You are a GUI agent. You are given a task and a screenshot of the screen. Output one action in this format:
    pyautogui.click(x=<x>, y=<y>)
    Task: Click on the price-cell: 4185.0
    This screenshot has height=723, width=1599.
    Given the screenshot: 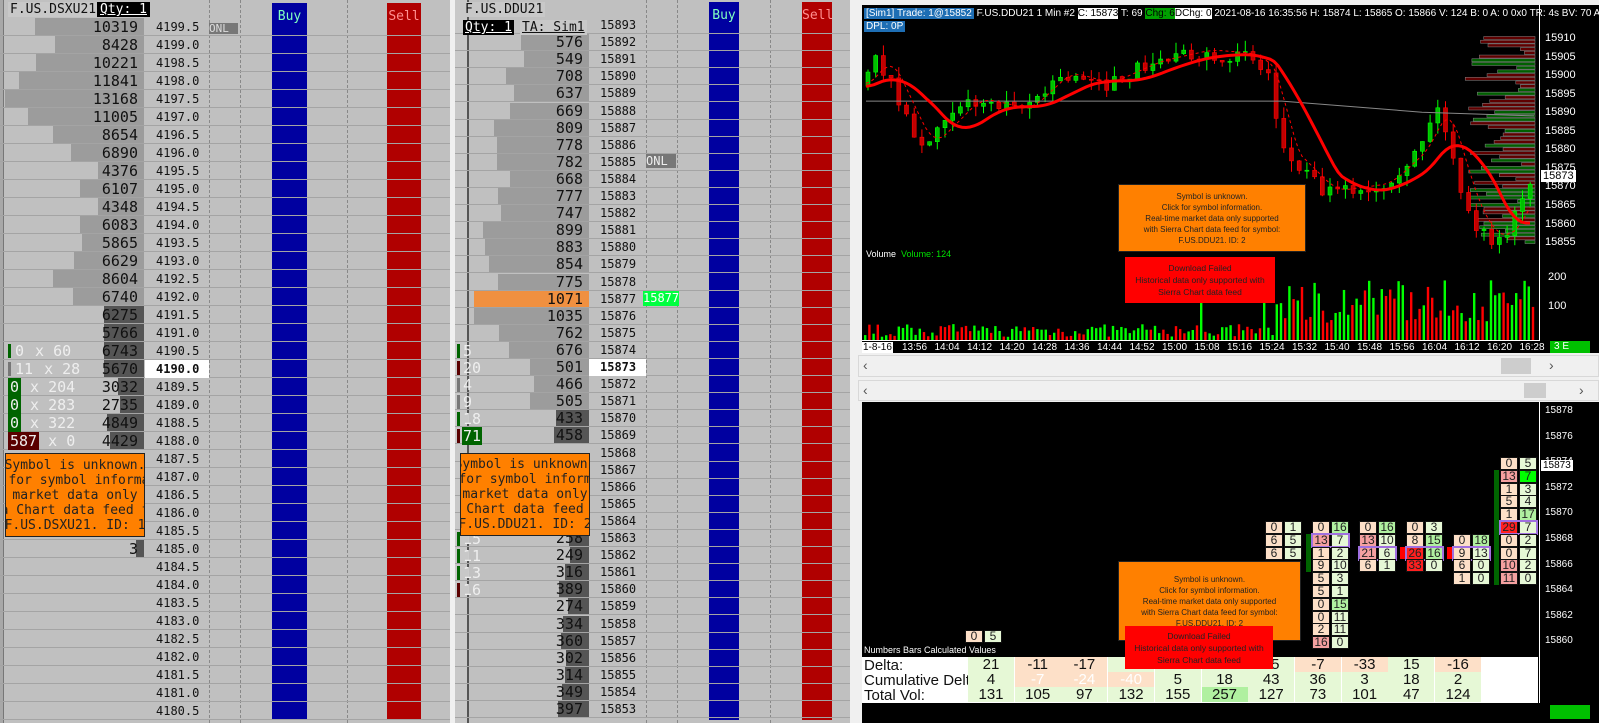 What is the action you would take?
    pyautogui.click(x=178, y=549)
    